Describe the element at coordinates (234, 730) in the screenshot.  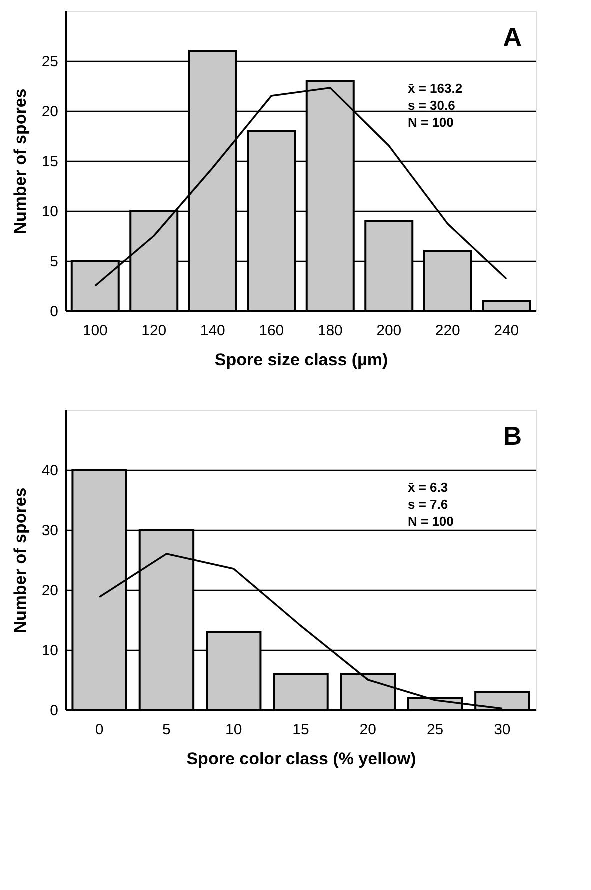
I see `x-tick-label: 10` at that location.